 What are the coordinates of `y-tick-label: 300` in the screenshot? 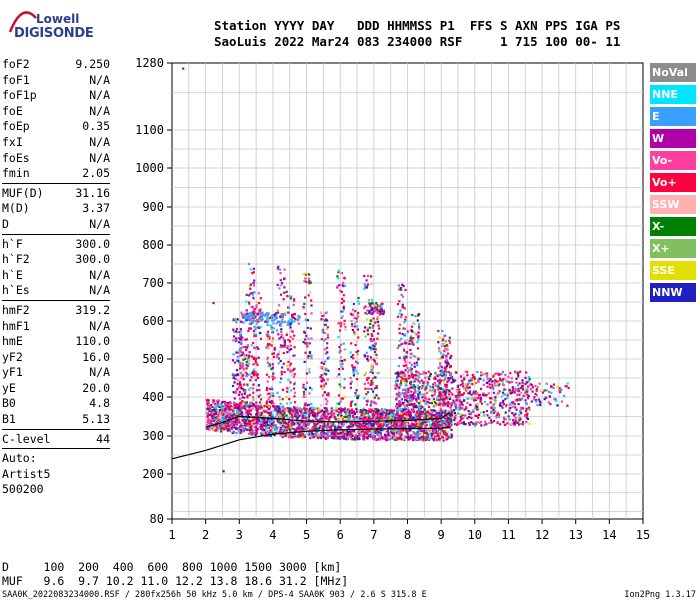 It's located at (153, 436).